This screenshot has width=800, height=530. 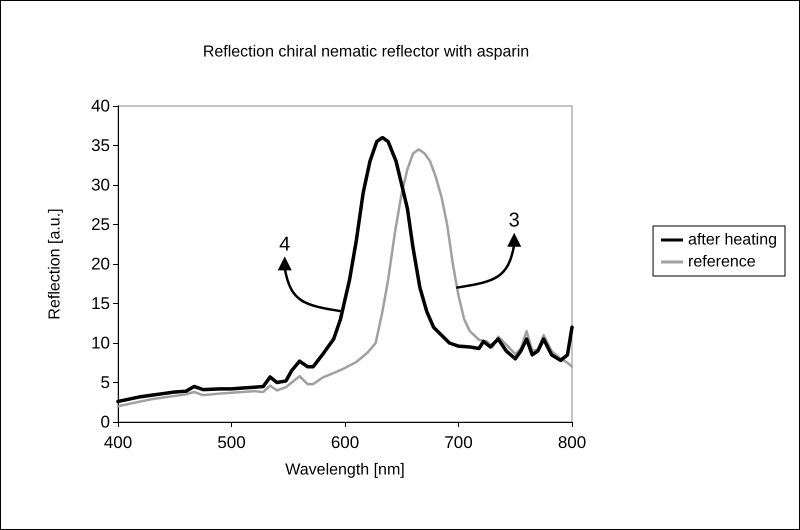 What do you see at coordinates (100, 224) in the screenshot?
I see `y-tick-label: 25` at bounding box center [100, 224].